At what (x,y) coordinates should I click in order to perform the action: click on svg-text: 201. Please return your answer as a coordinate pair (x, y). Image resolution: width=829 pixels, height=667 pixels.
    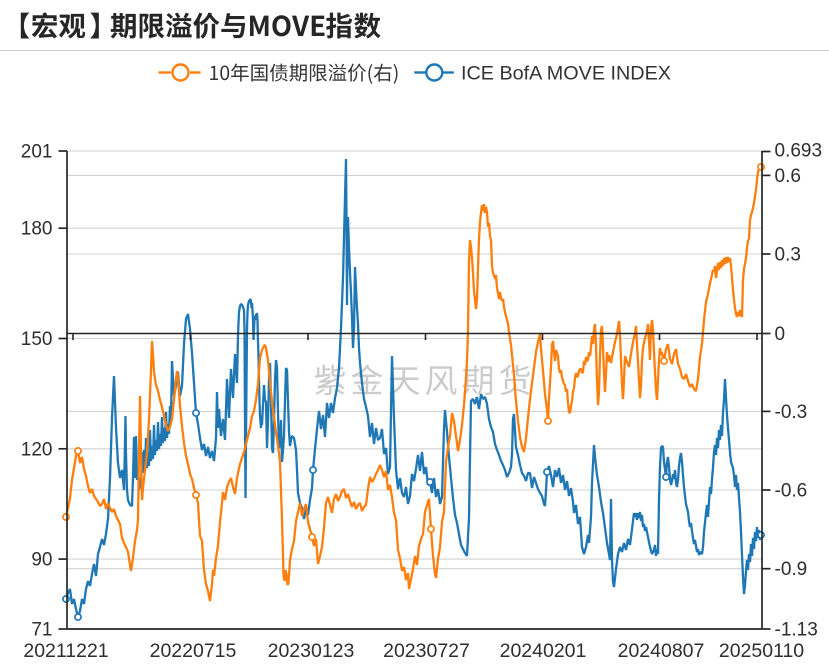
    Looking at the image, I should click on (37, 152).